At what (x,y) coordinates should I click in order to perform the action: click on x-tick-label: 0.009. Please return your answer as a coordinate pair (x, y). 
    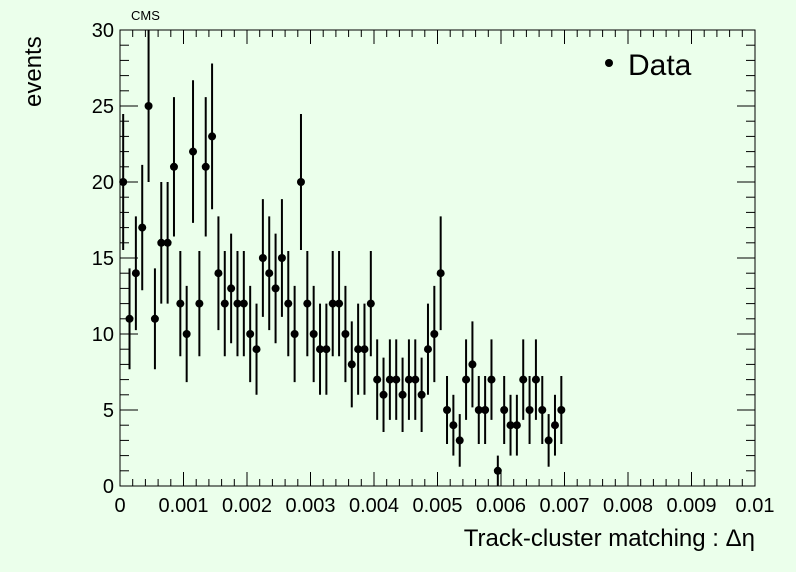
    Looking at the image, I should click on (691, 506).